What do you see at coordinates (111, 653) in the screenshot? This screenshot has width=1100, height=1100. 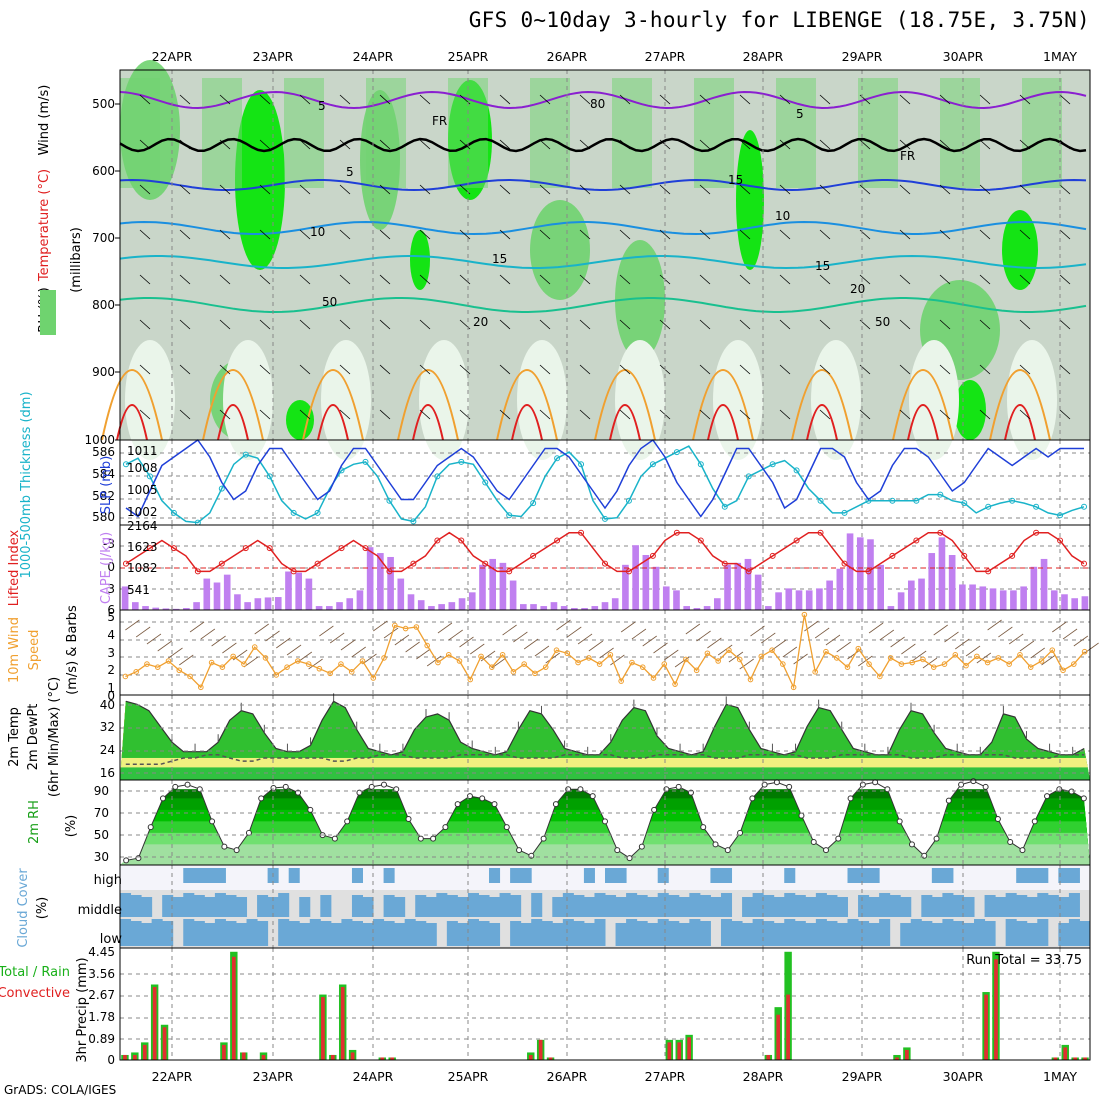 I see `wind-speed-tick-label: 3` at bounding box center [111, 653].